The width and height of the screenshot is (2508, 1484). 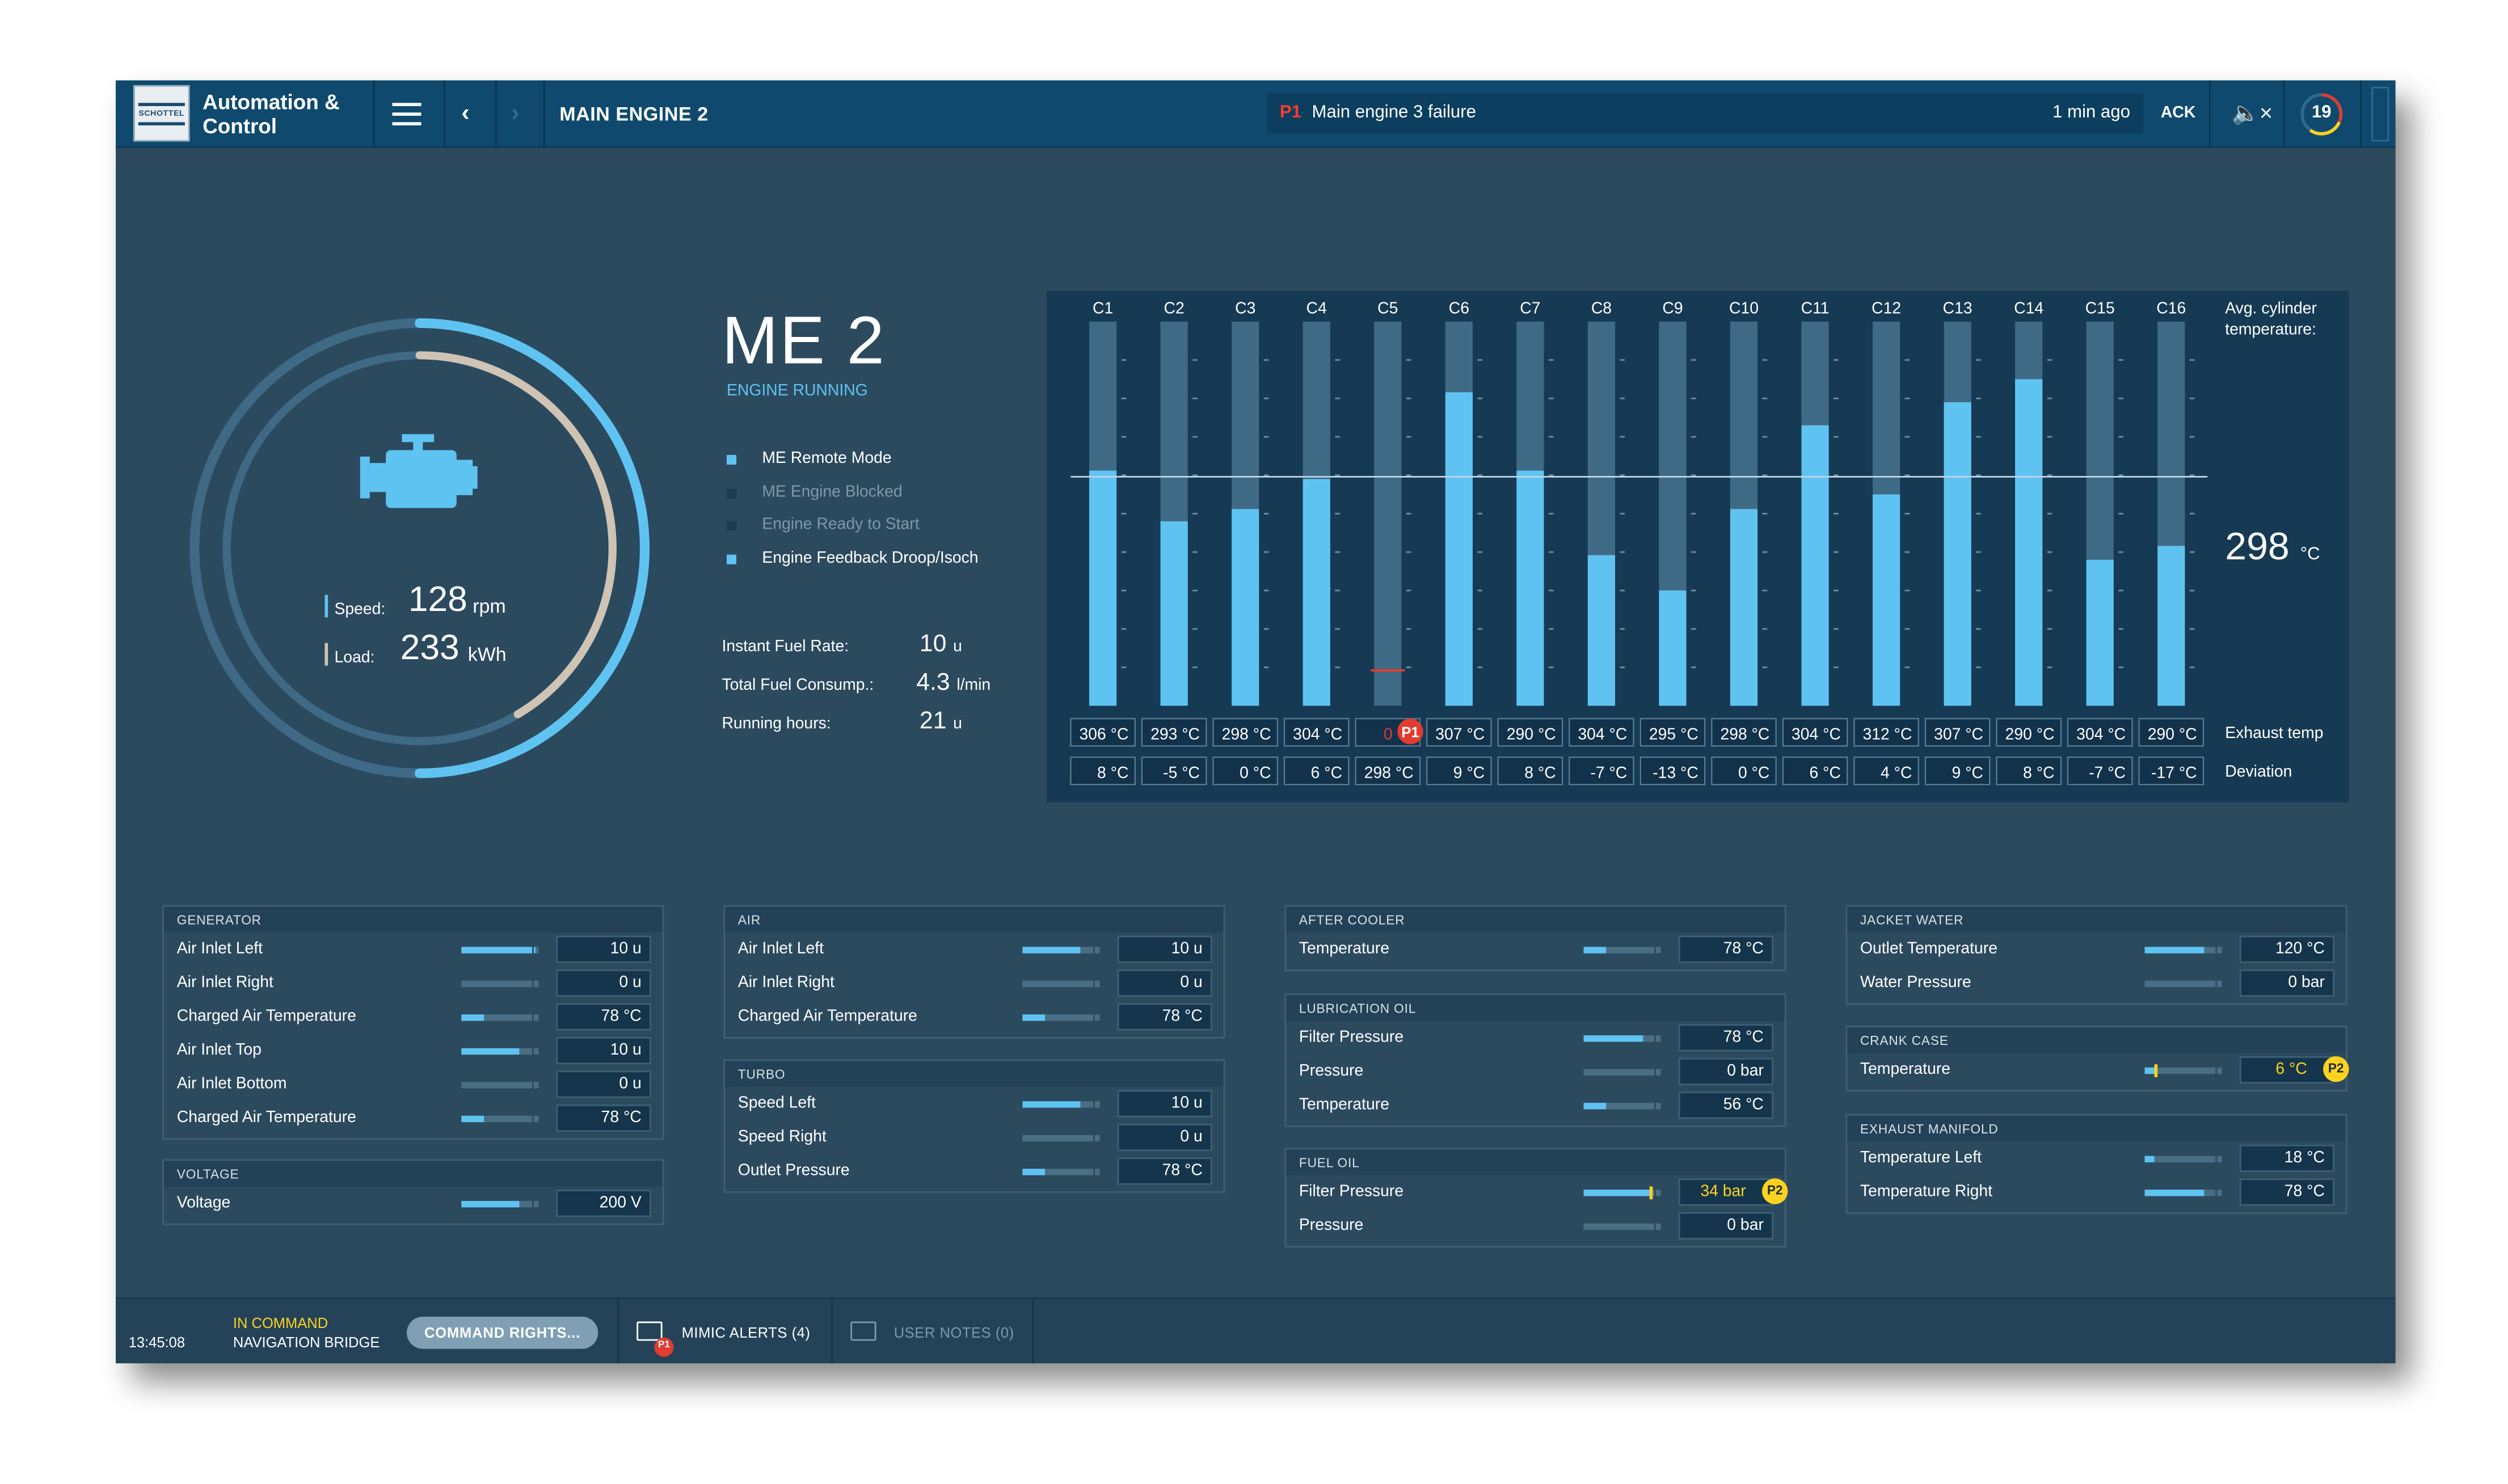 I want to click on speed-unit: rpm, so click(x=489, y=606).